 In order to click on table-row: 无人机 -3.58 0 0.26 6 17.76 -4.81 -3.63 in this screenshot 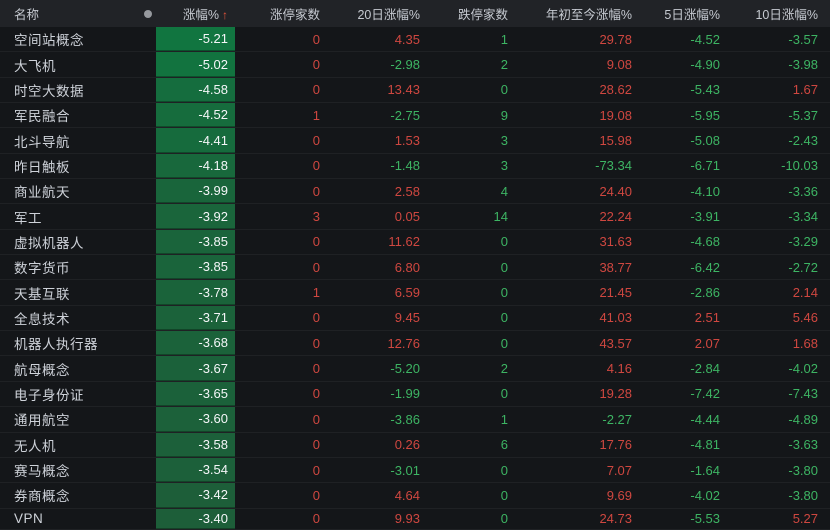, I will do `click(415, 445)`.